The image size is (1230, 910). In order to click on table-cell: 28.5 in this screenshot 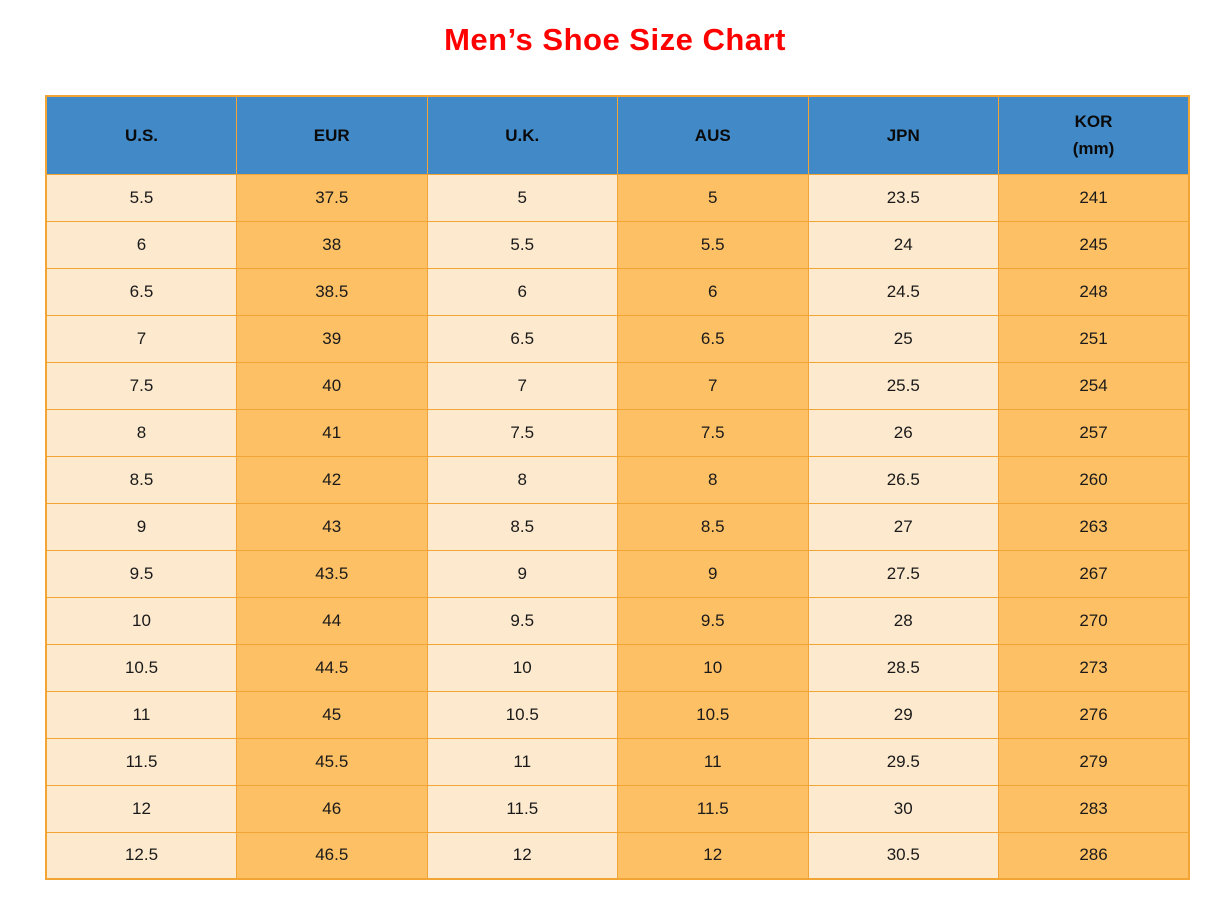, I will do `click(903, 667)`.